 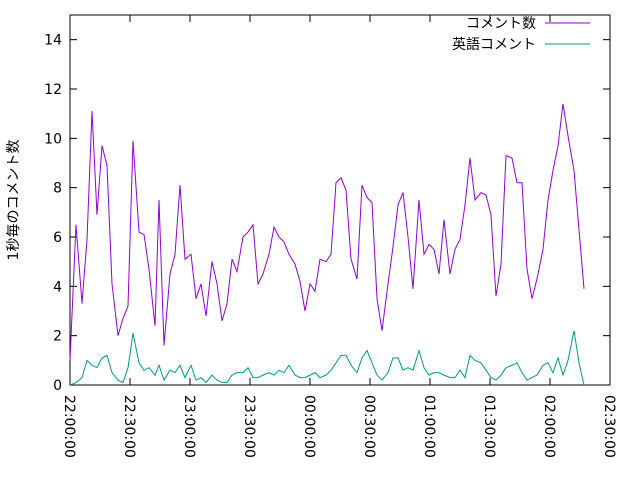 What do you see at coordinates (129, 426) in the screenshot?
I see `x-tick-label: 22:30:00` at bounding box center [129, 426].